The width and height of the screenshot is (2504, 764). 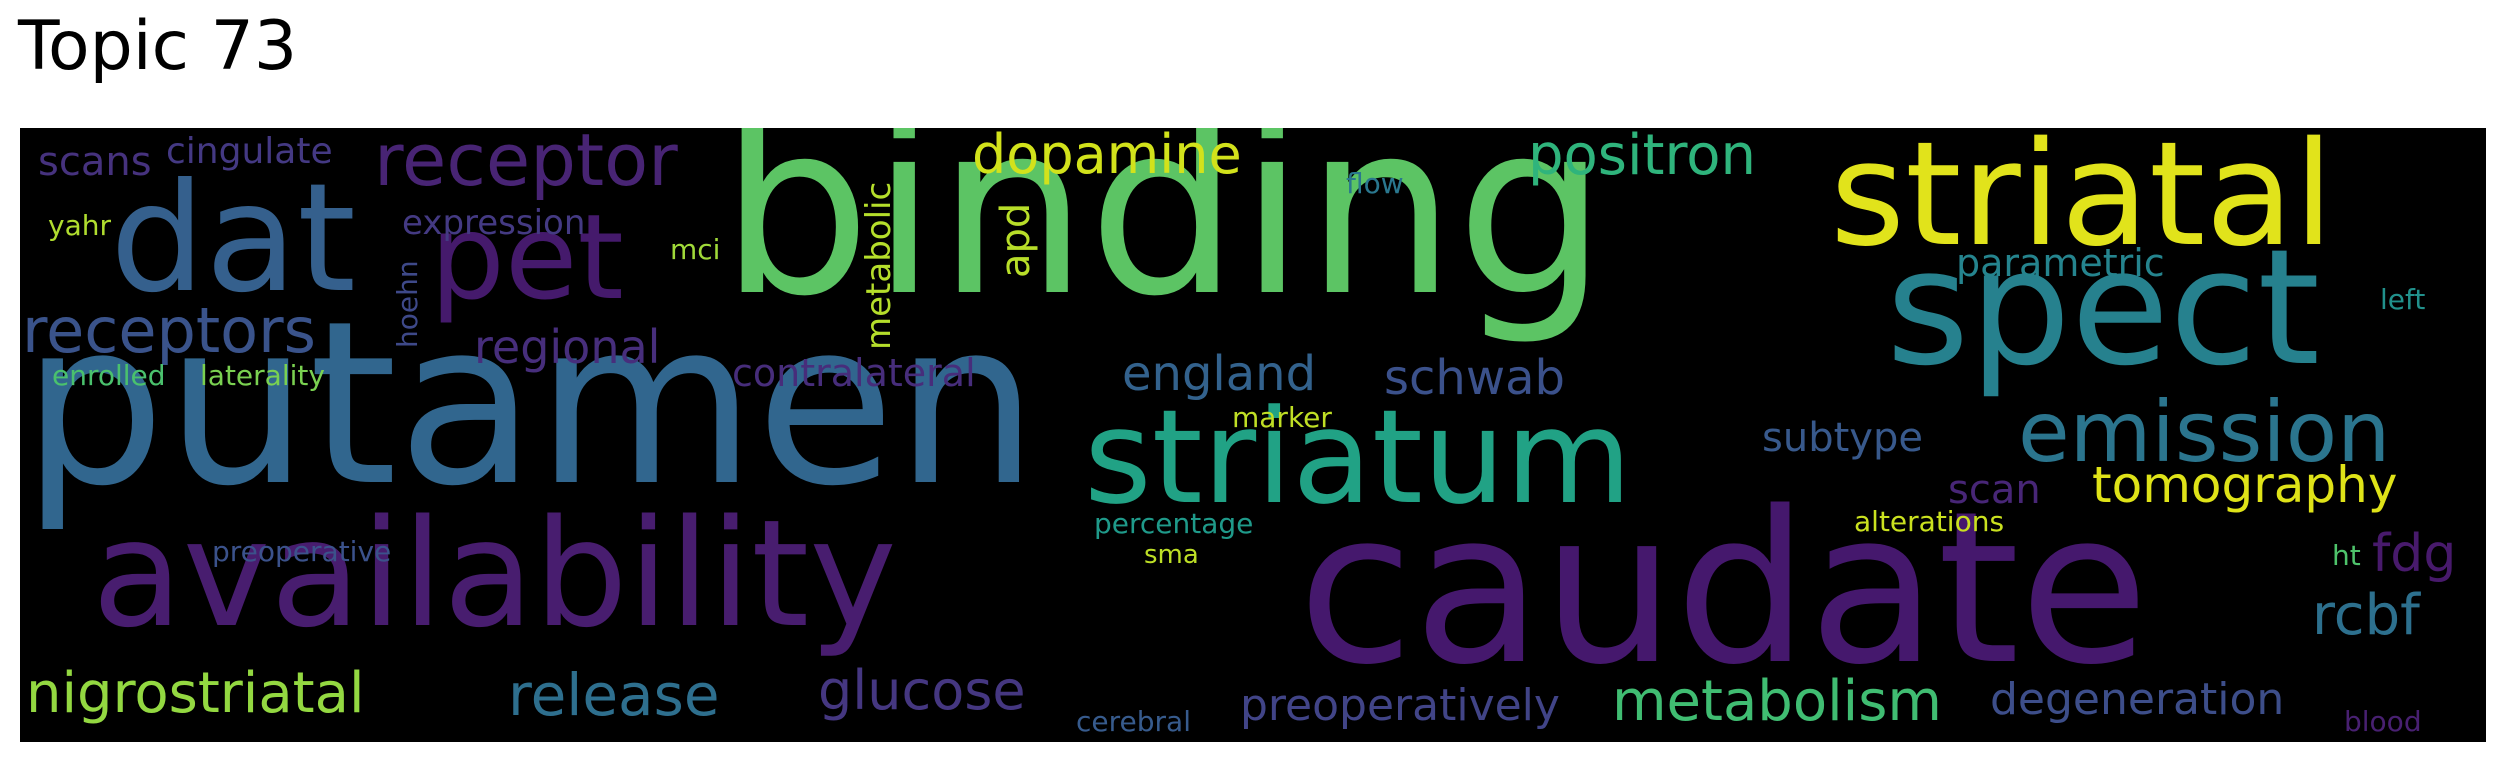 I want to click on word-england: england, so click(x=1219, y=374).